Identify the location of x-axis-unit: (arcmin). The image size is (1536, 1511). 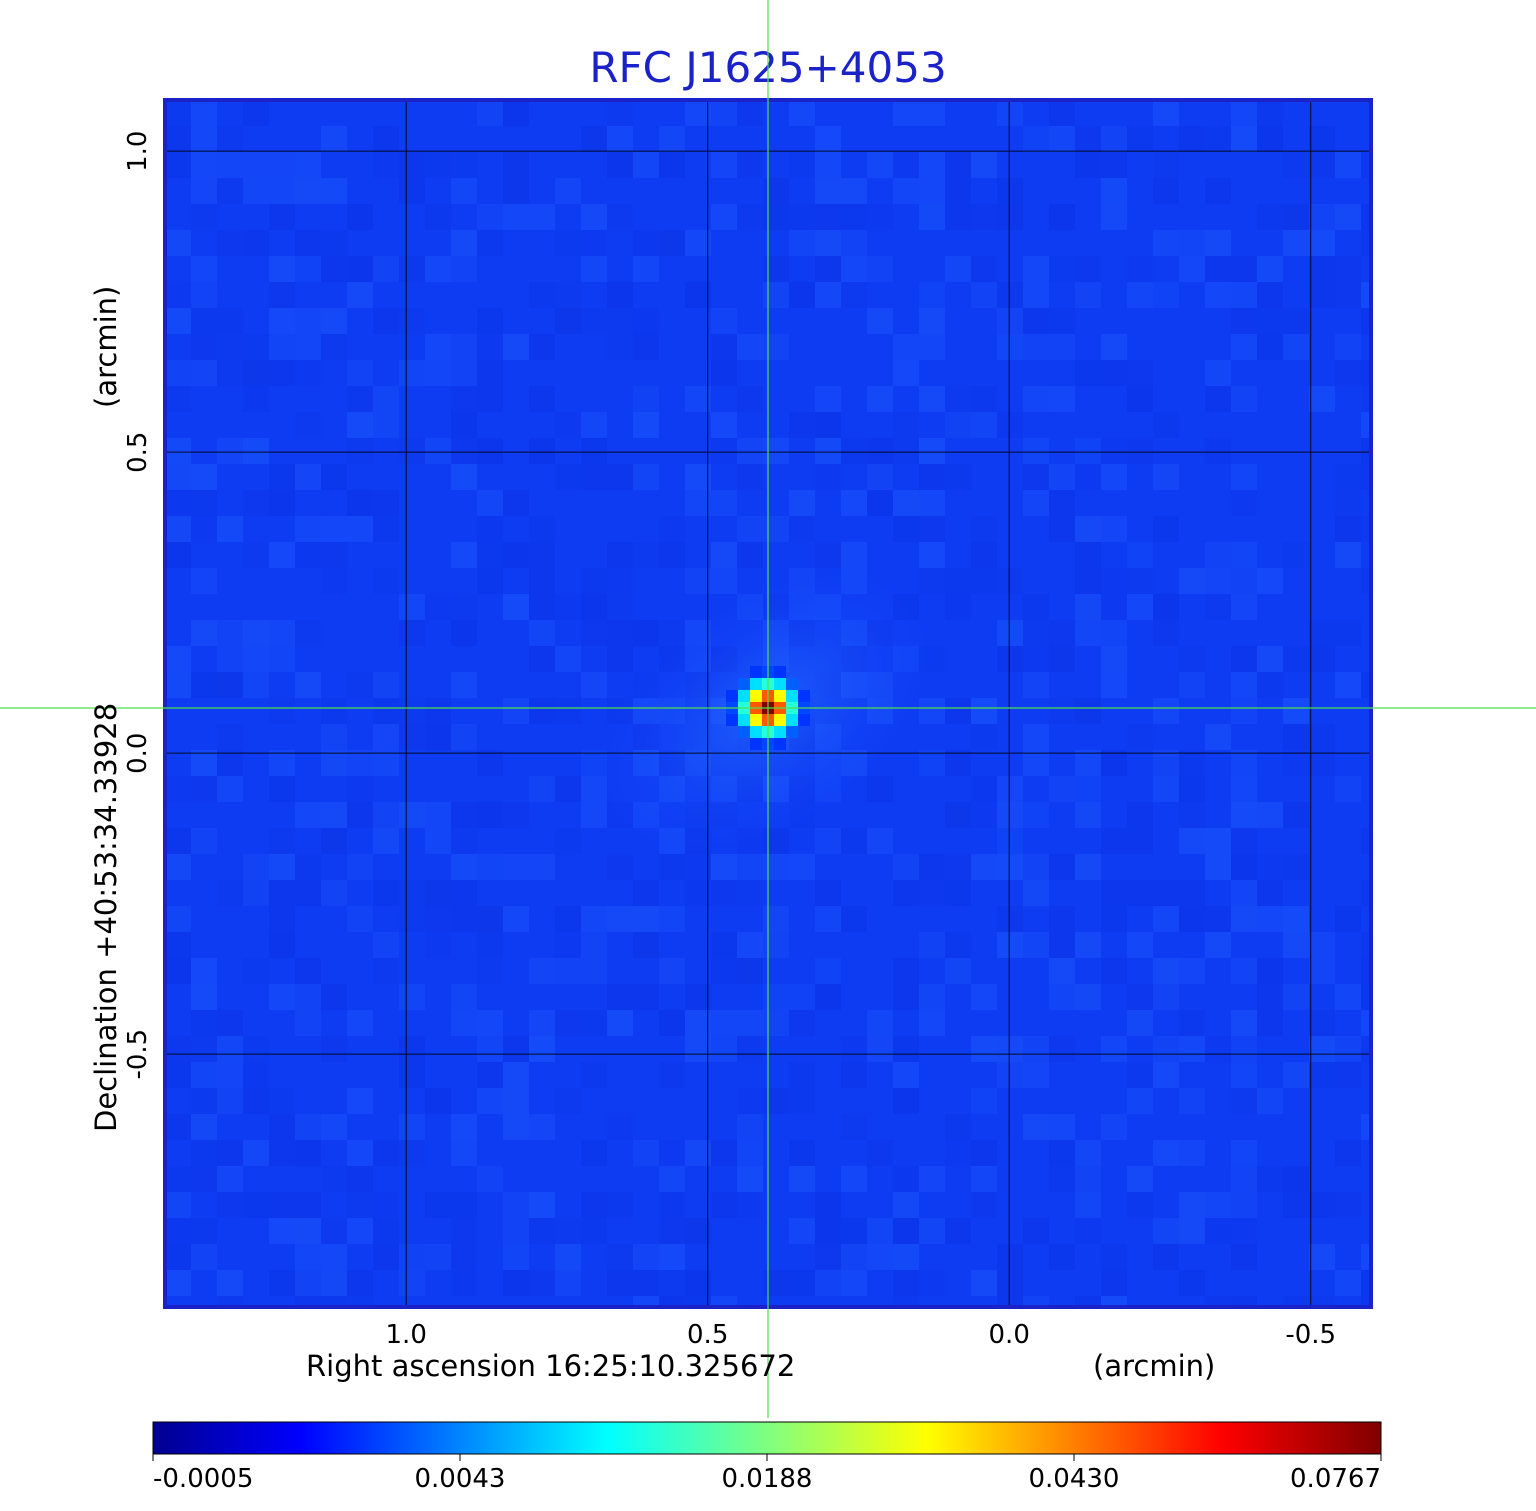
(1154, 1366).